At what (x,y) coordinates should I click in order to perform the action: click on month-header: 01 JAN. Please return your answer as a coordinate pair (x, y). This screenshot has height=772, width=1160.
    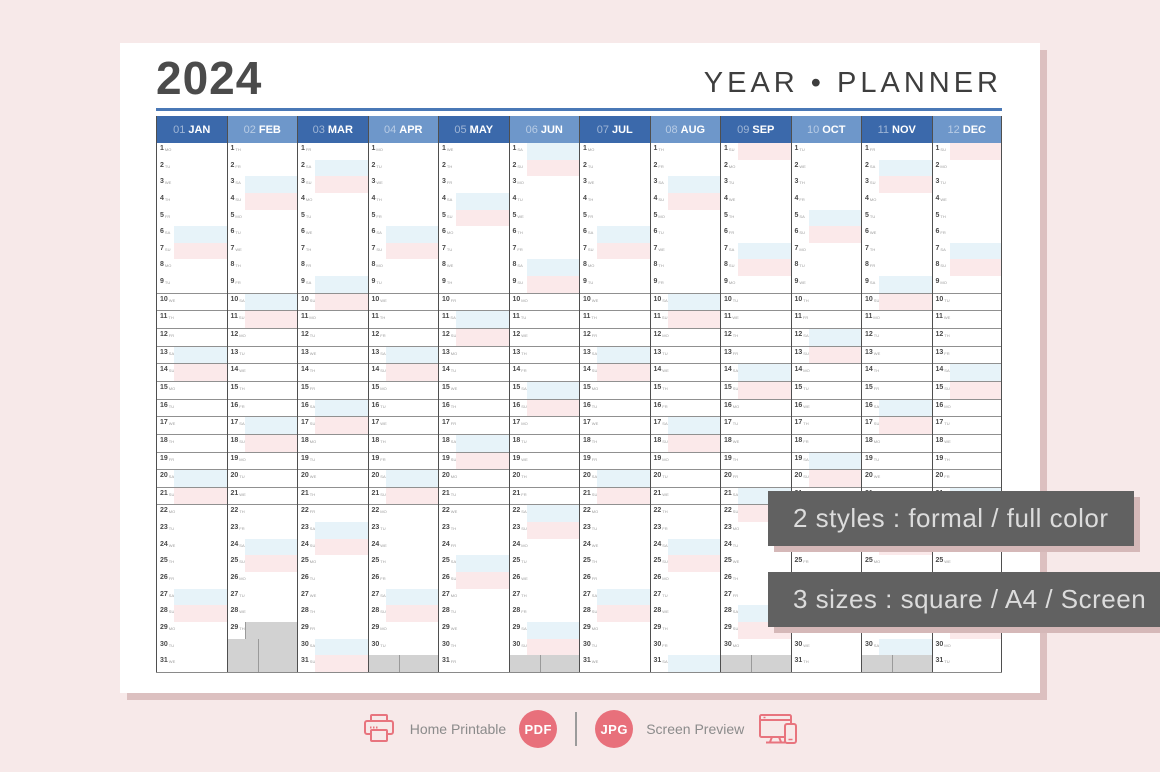
    Looking at the image, I should click on (192, 129).